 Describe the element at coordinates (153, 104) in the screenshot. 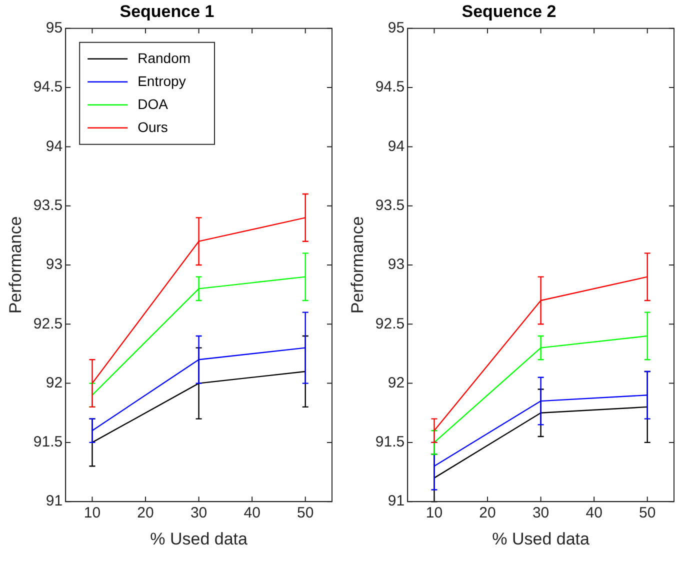

I see `legend-label: DOA` at that location.